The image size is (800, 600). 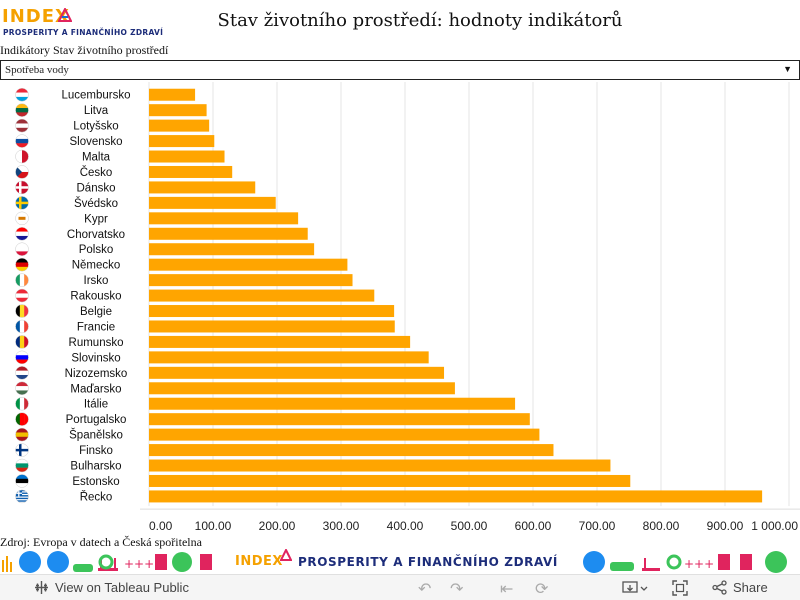 What do you see at coordinates (122, 587) in the screenshot?
I see `view-on-tableau-label: View on Tableau Public` at bounding box center [122, 587].